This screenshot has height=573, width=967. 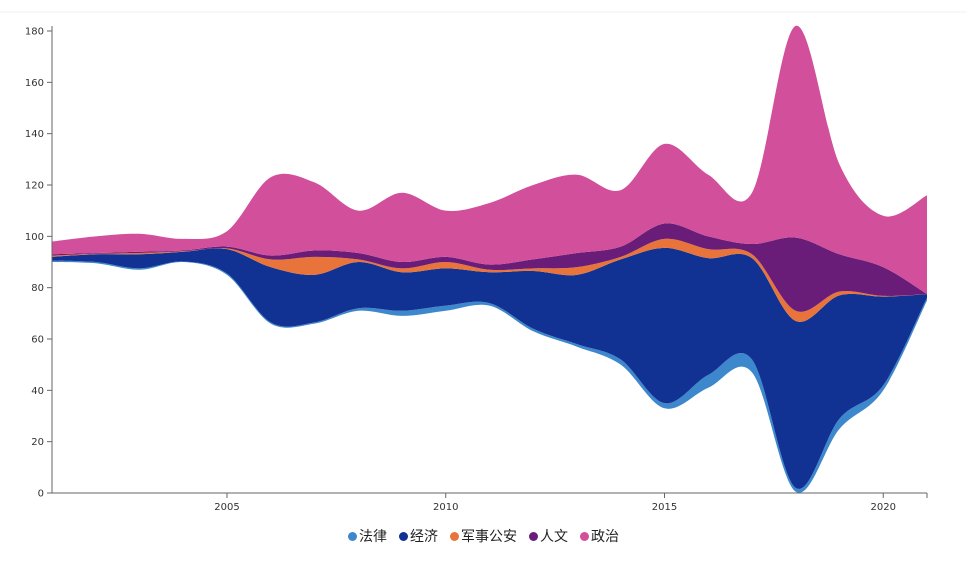 What do you see at coordinates (883, 507) in the screenshot?
I see `x-tick-label: 2020` at bounding box center [883, 507].